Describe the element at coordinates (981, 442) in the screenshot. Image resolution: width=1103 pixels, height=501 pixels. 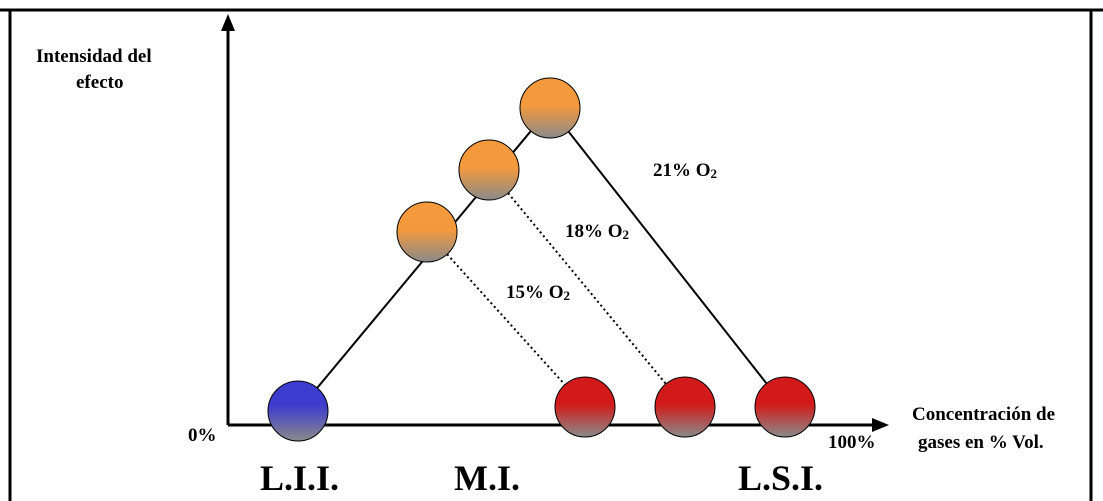
I see `x-axis-label-line2: gases en % Vol.` at that location.